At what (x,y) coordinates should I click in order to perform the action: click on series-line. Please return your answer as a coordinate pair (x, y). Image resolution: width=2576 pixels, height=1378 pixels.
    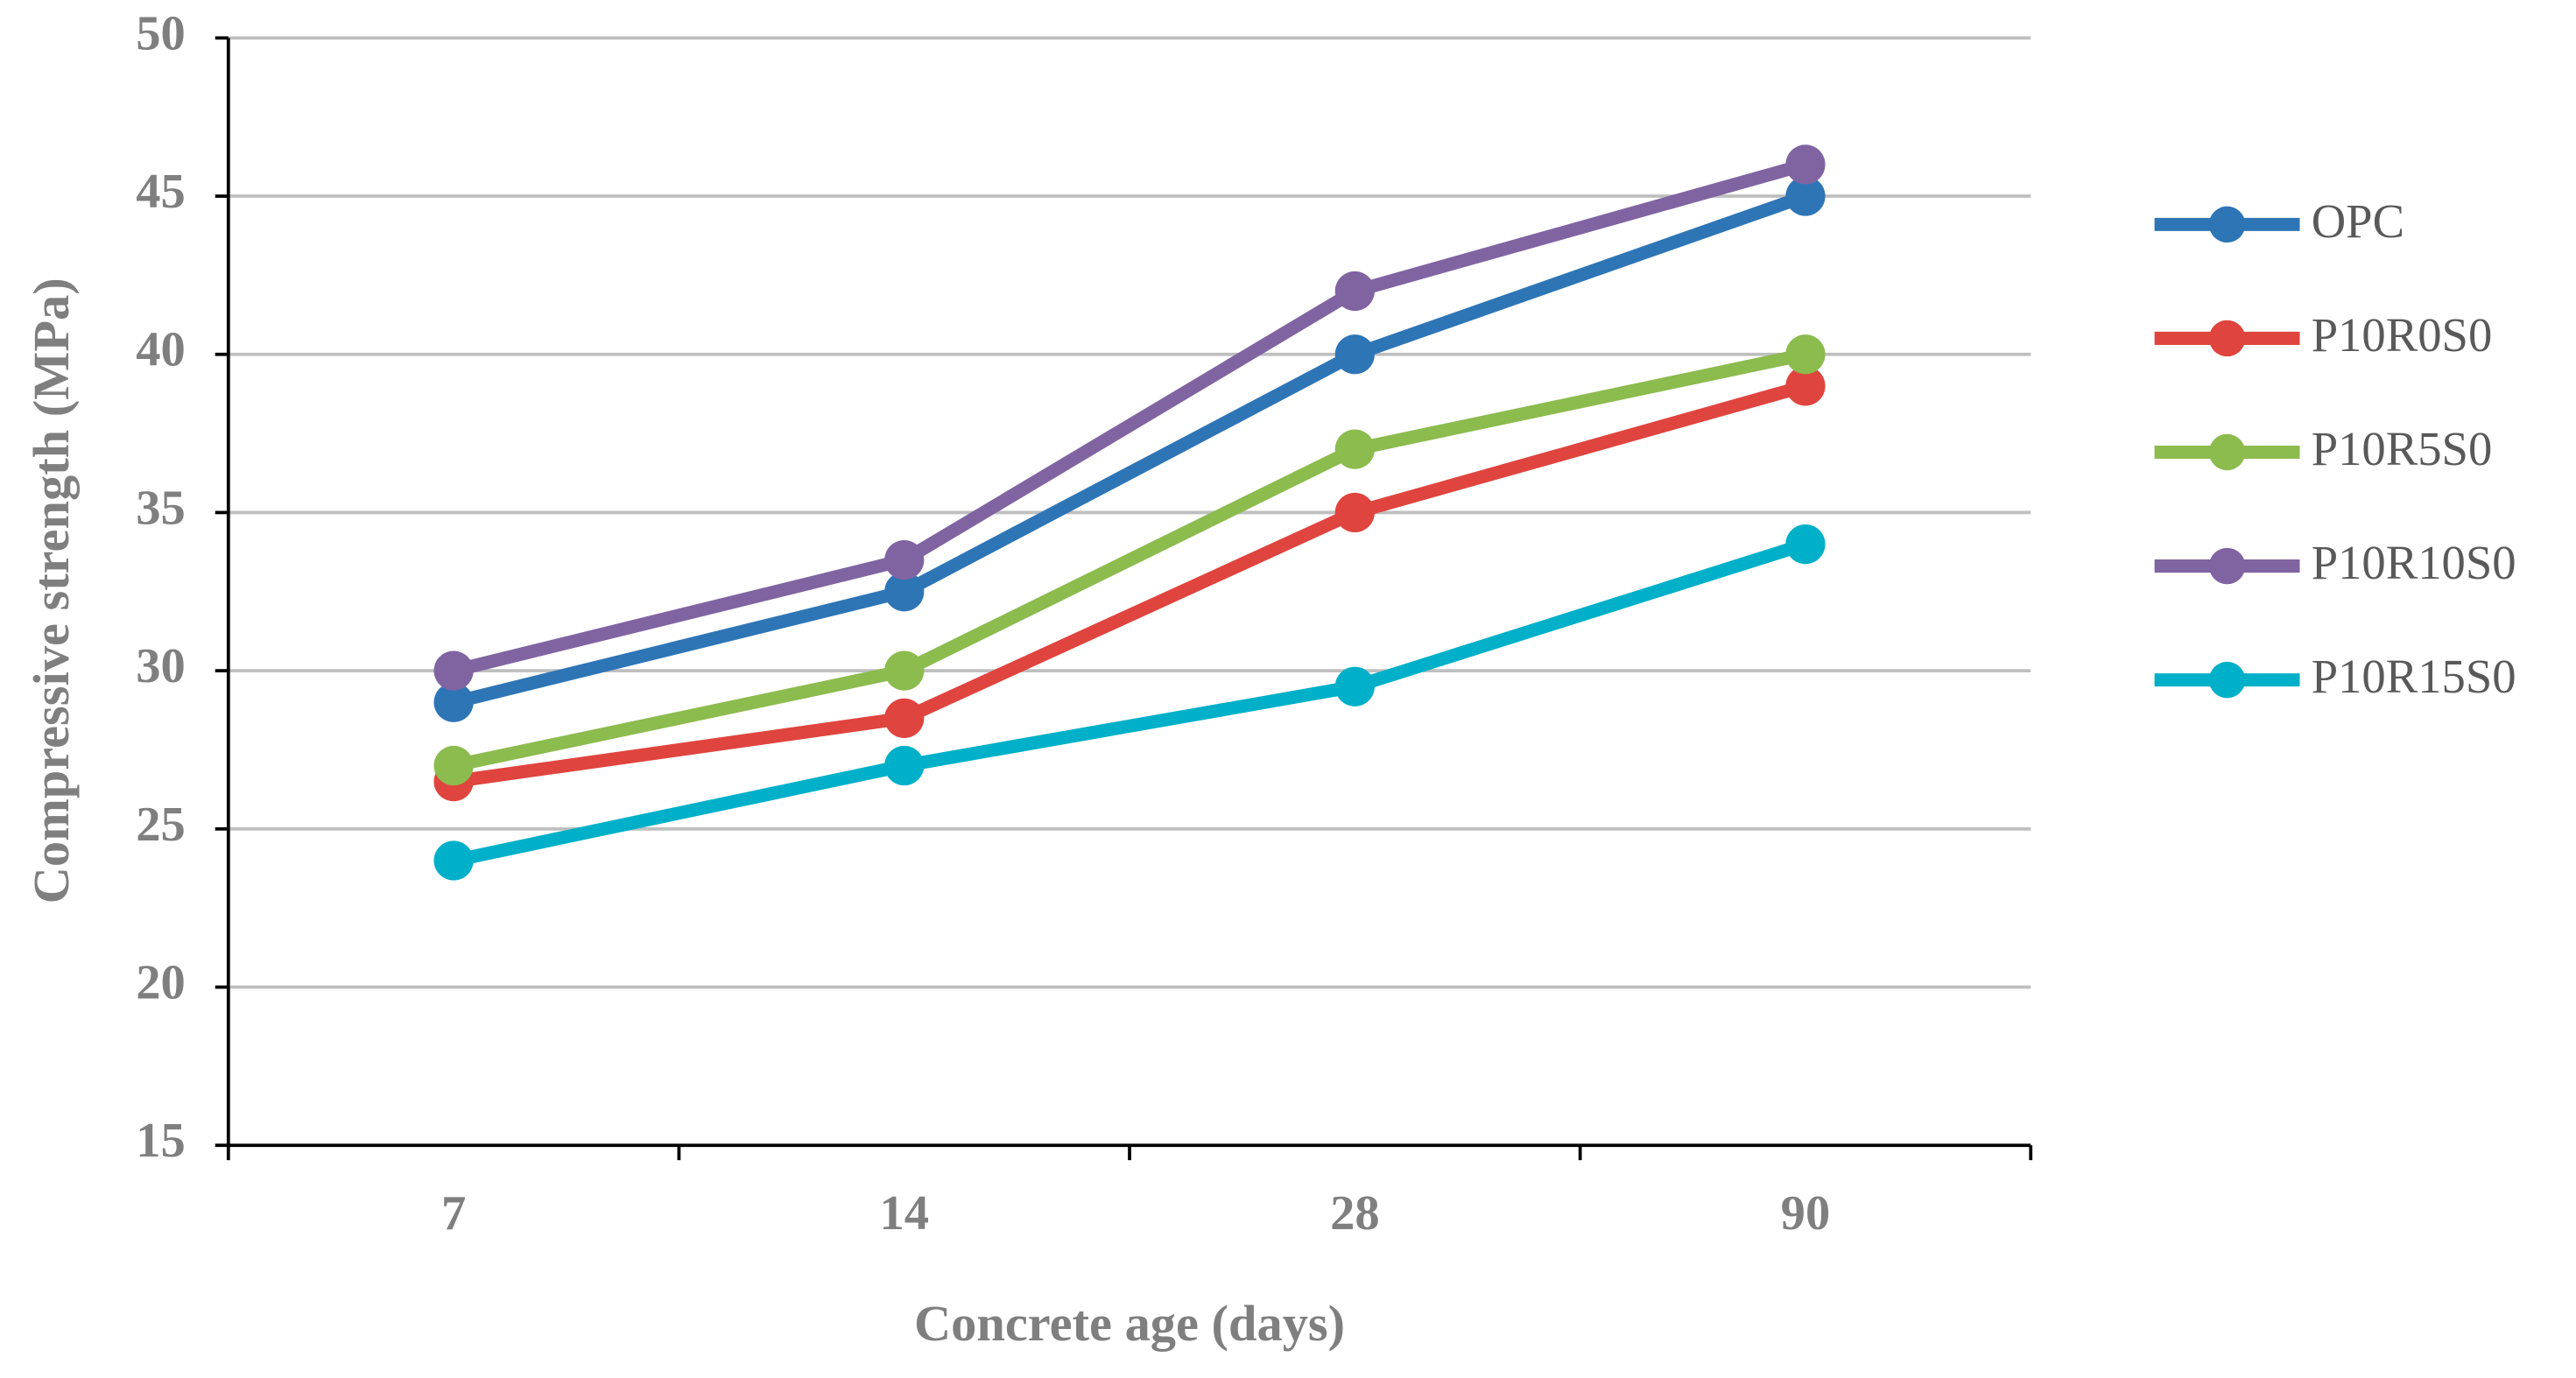
    Looking at the image, I should click on (1130, 703).